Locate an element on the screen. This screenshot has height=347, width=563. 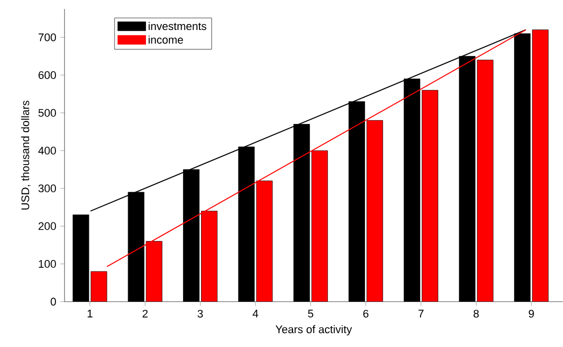
y-tick-label: 0 is located at coordinates (53, 302).